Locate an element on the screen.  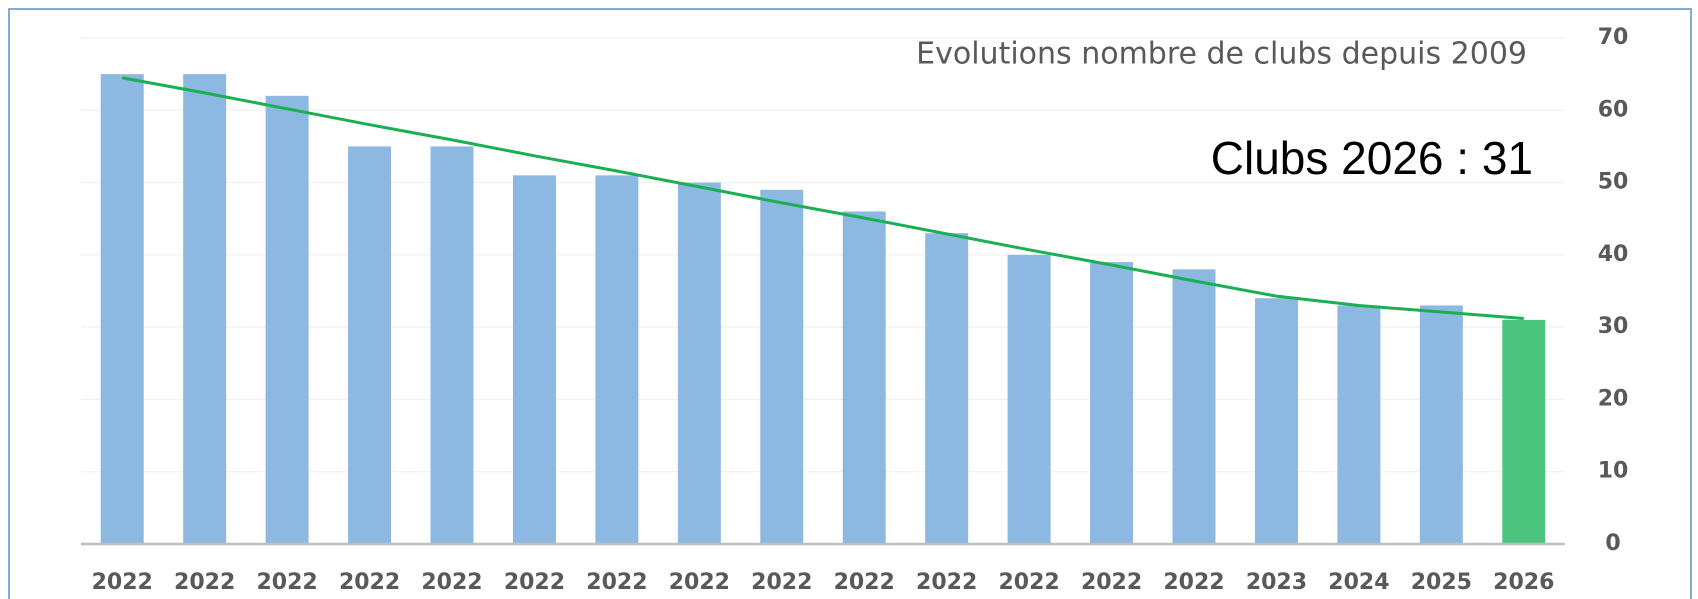
y-tick-label: 40 is located at coordinates (1613, 254).